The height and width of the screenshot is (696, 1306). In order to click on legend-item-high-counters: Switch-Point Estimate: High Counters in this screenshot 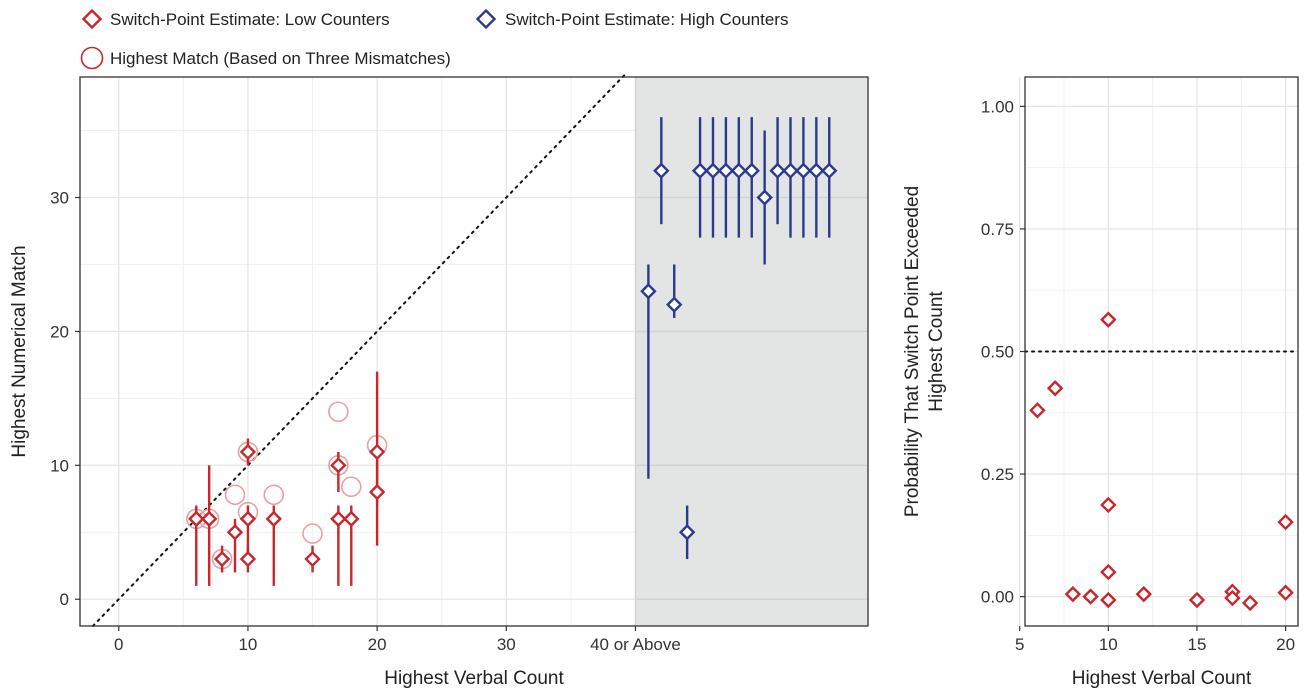, I will do `click(631, 19)`.